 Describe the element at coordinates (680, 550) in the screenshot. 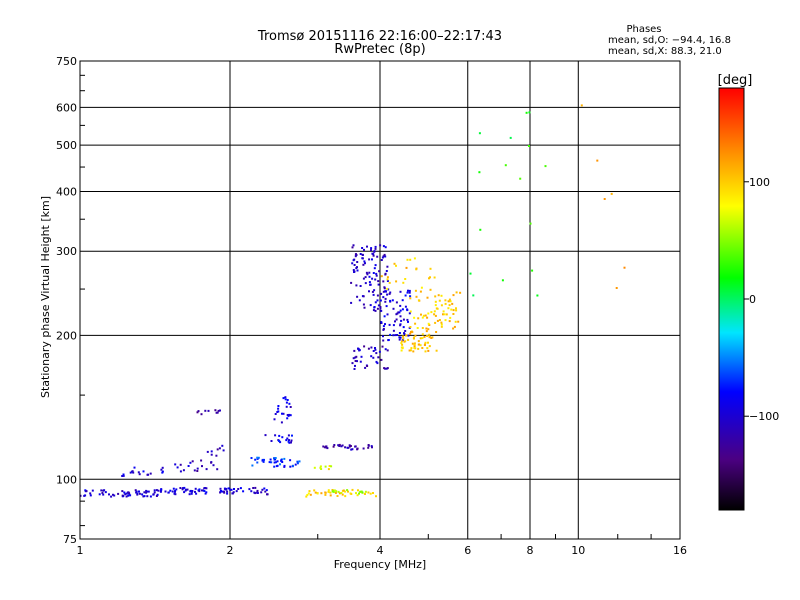

I see `x-tick-label: 16` at that location.